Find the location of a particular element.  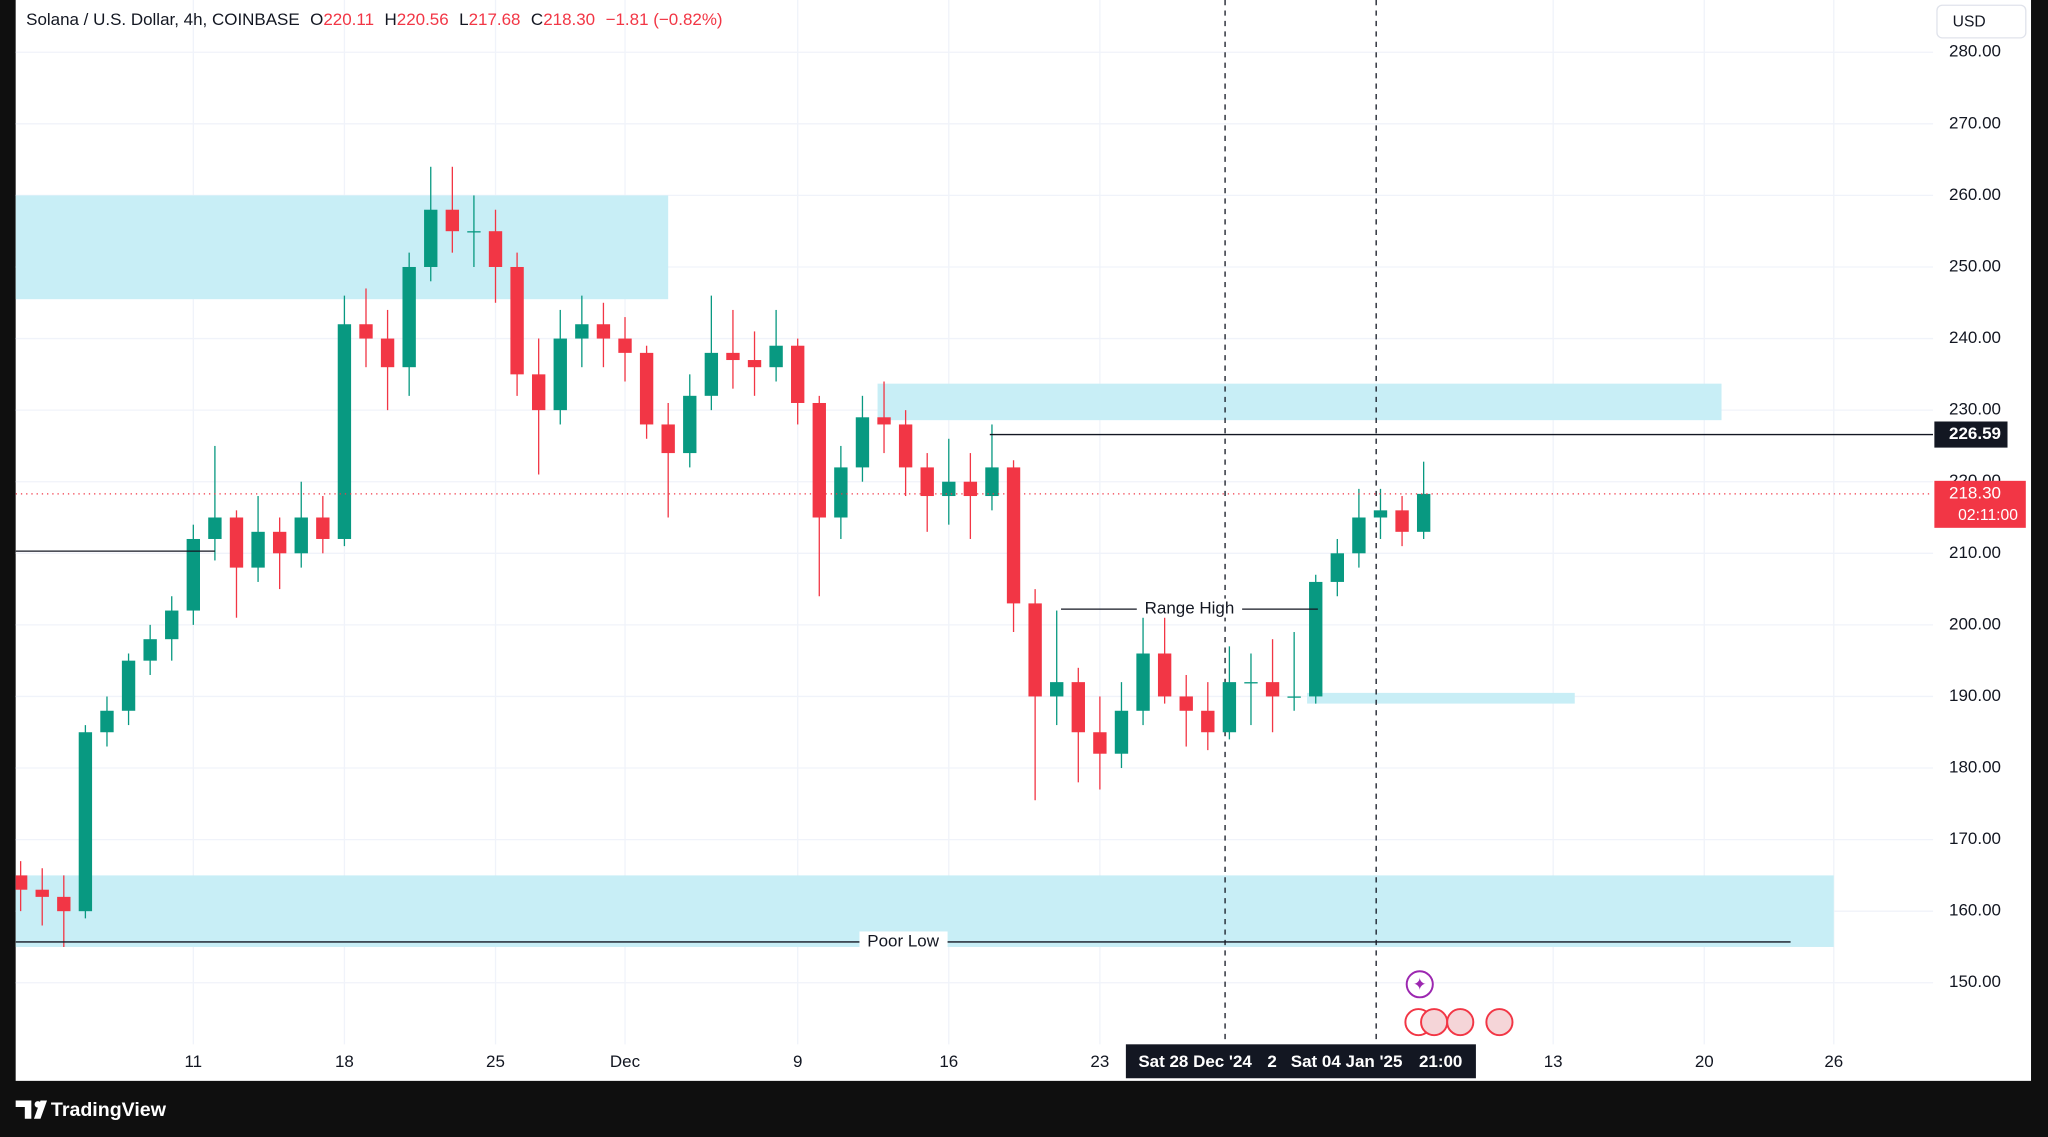

ohlc-key: L is located at coordinates (463, 19).